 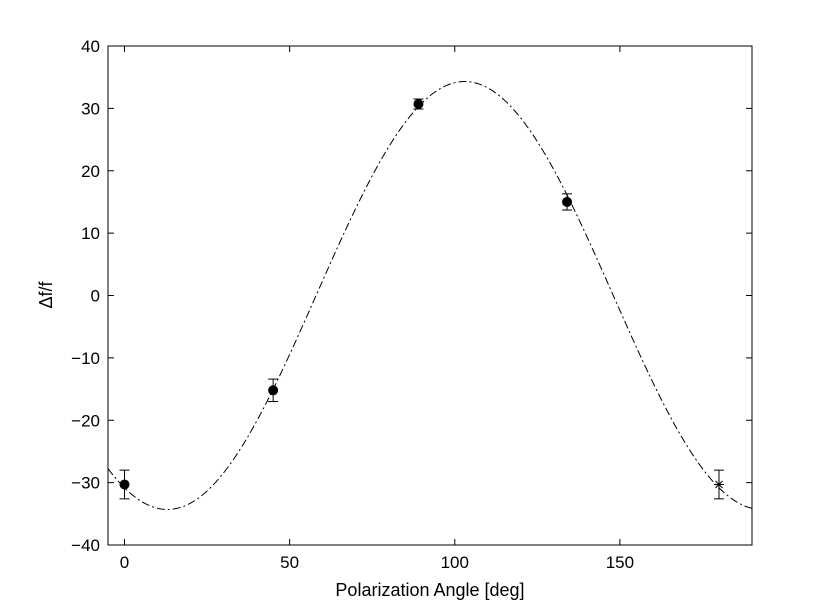 What do you see at coordinates (46, 294) in the screenshot?
I see `y-axis-label: Δf/f` at bounding box center [46, 294].